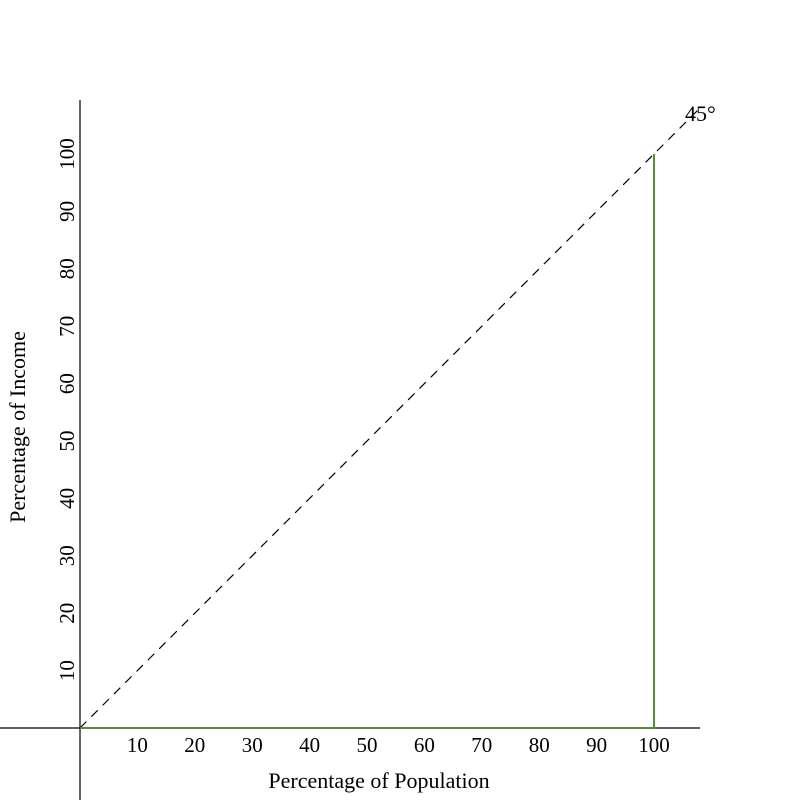 Image resolution: width=800 pixels, height=805 pixels. I want to click on y-tick-label-90: 90, so click(67, 211).